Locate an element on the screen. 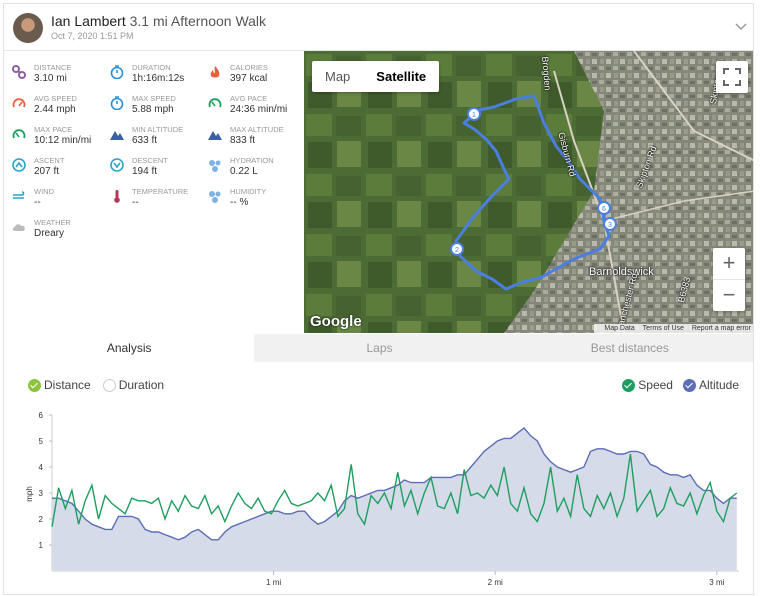 The width and height of the screenshot is (760, 596). stat-value: 5.88 mph is located at coordinates (153, 109).